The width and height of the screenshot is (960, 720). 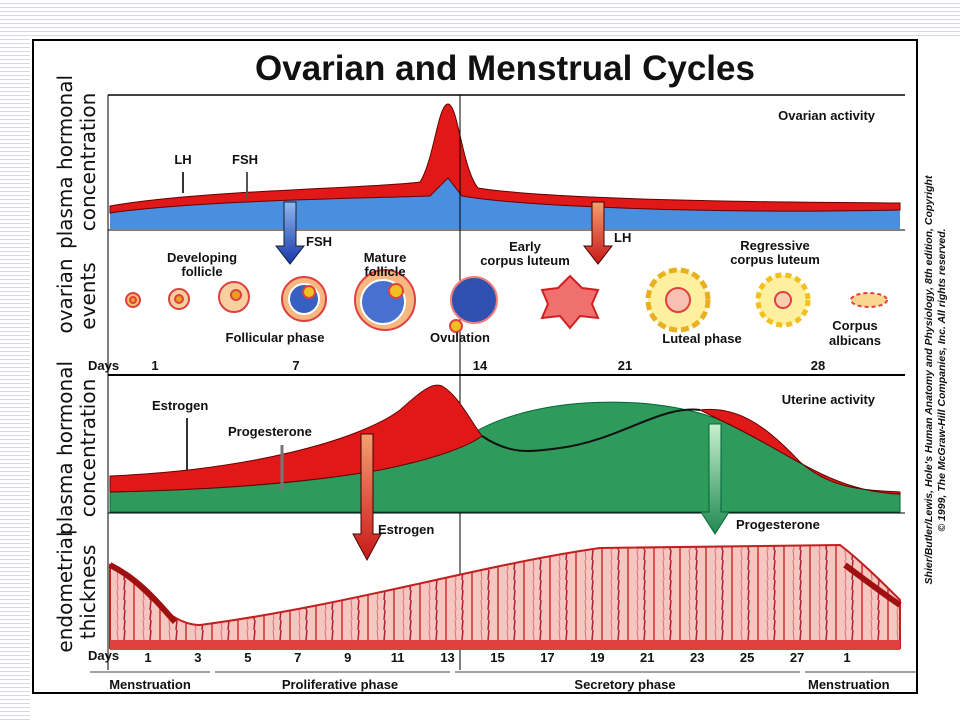 What do you see at coordinates (460, 337) in the screenshot?
I see `phase-label: Ovulation` at bounding box center [460, 337].